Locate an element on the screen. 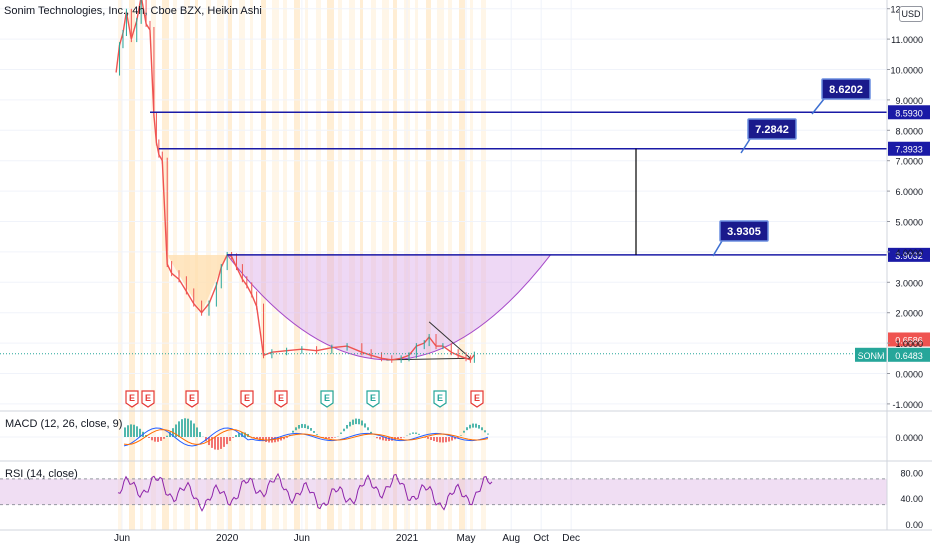  price-label: 0.6483 is located at coordinates (909, 356).